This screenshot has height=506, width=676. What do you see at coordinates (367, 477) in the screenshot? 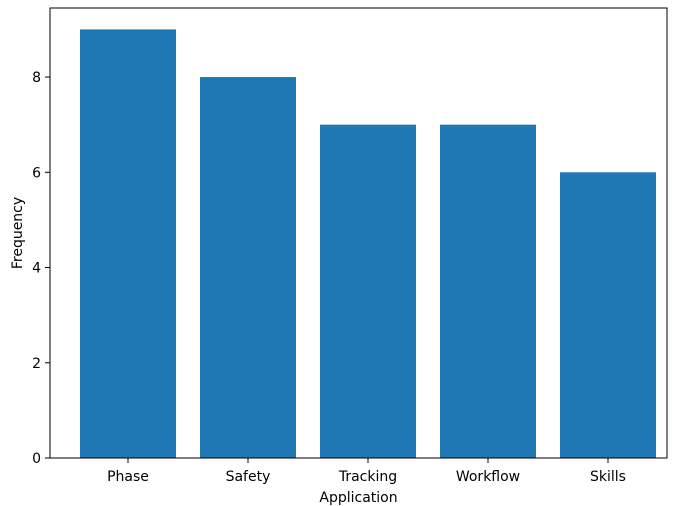
I see `x-tick-label: Tracking` at bounding box center [367, 477].